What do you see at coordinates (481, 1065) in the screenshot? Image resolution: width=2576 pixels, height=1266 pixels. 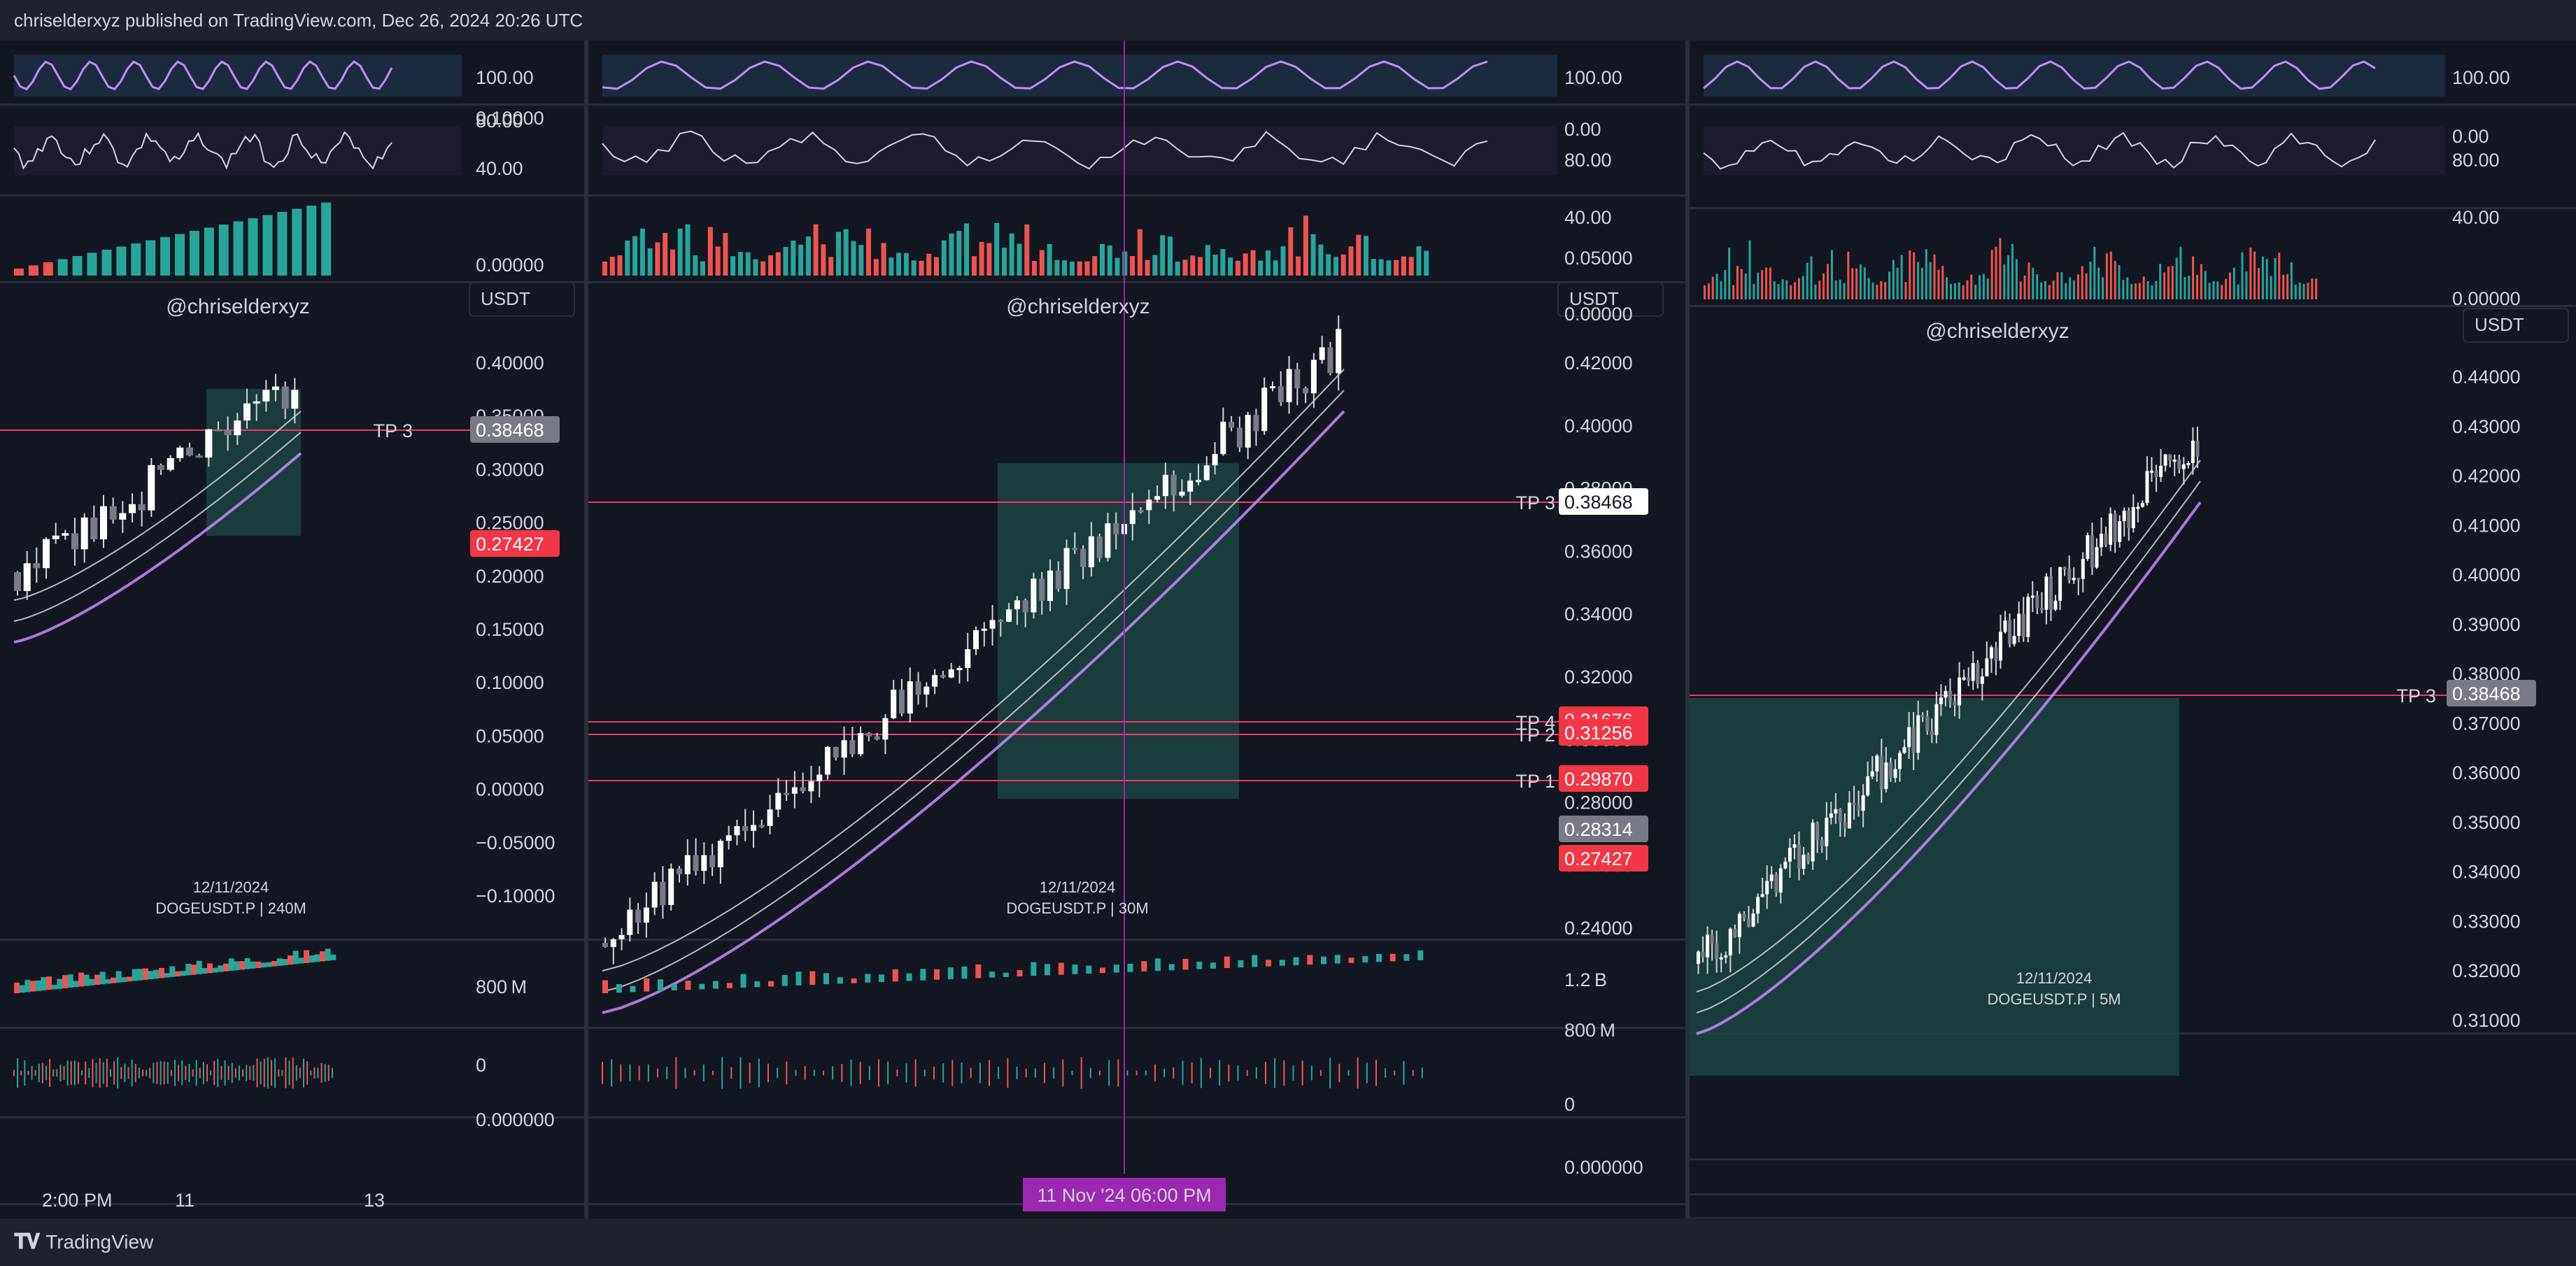 I see `macd-axis-label: 0` at bounding box center [481, 1065].